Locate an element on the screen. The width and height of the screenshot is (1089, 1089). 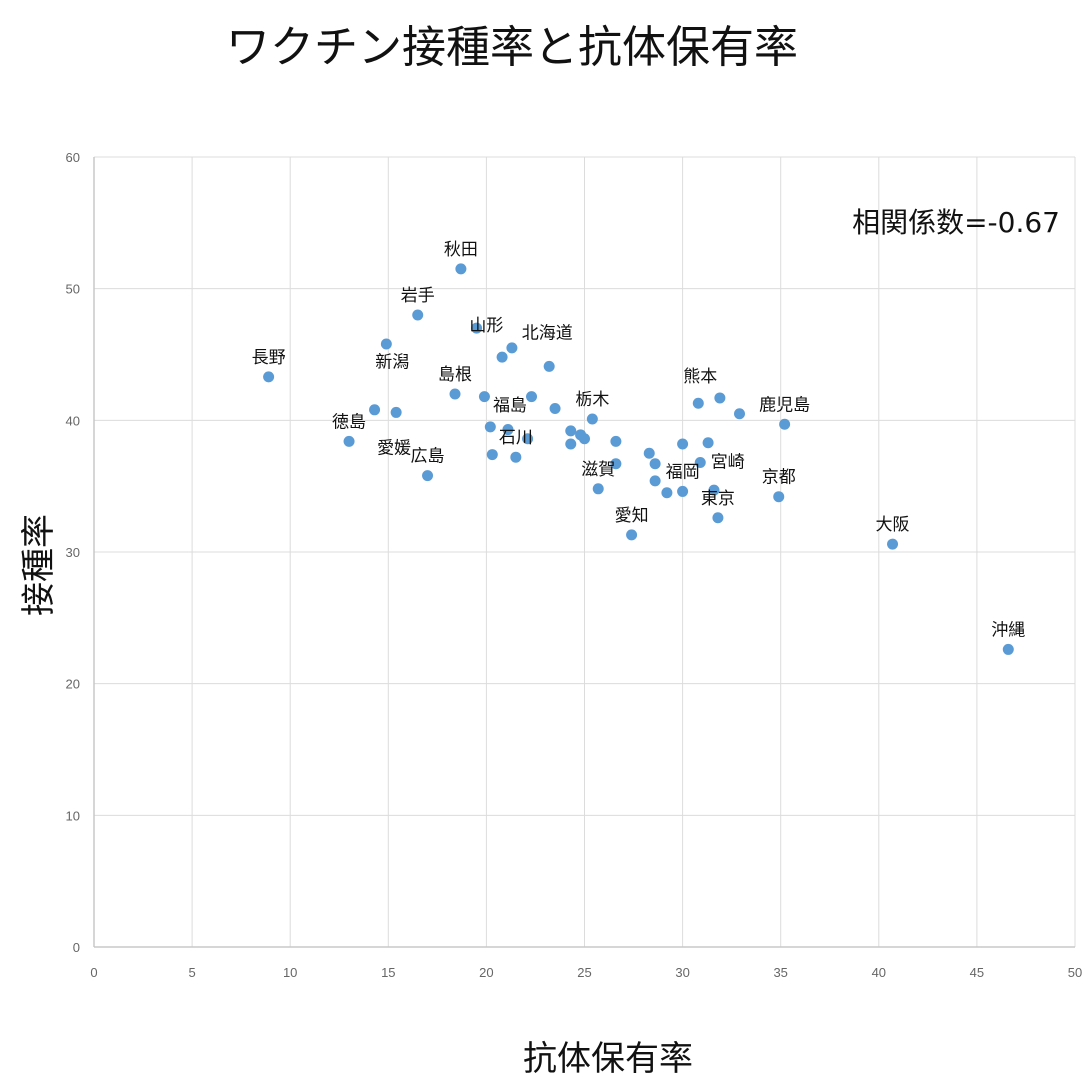
cluster-label: 宮崎 is located at coordinates (728, 463).